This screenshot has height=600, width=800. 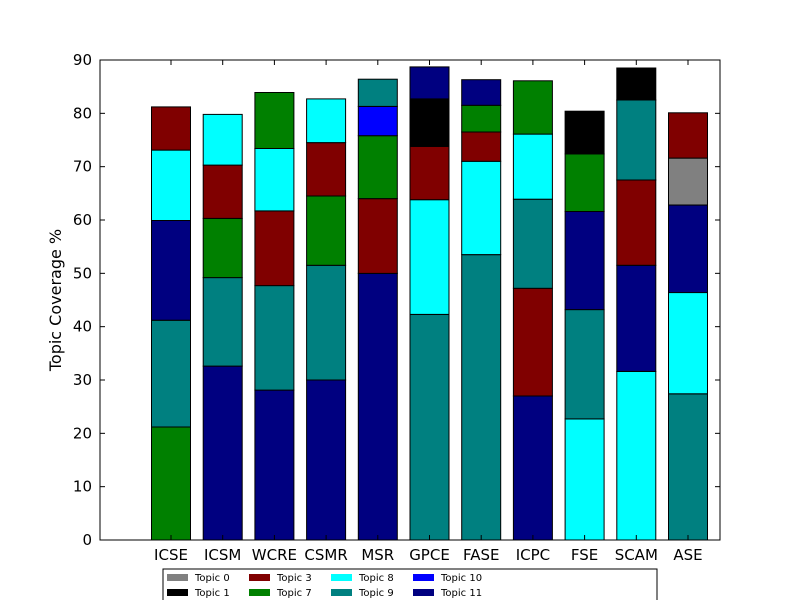 What do you see at coordinates (687, 555) in the screenshot?
I see `x-tick-label: ASE` at bounding box center [687, 555].